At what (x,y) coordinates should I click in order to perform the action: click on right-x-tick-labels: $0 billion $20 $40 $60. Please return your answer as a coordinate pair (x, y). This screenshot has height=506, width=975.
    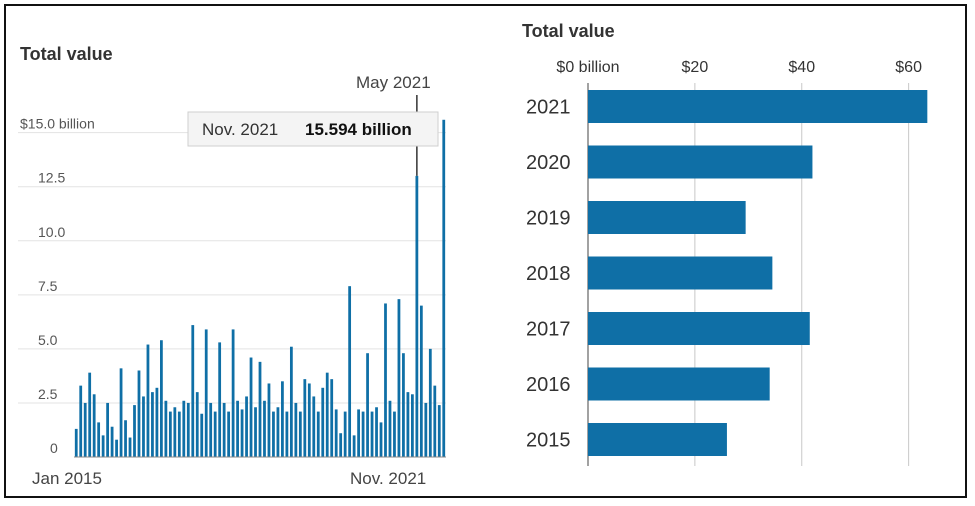
    Looking at the image, I should click on (739, 67).